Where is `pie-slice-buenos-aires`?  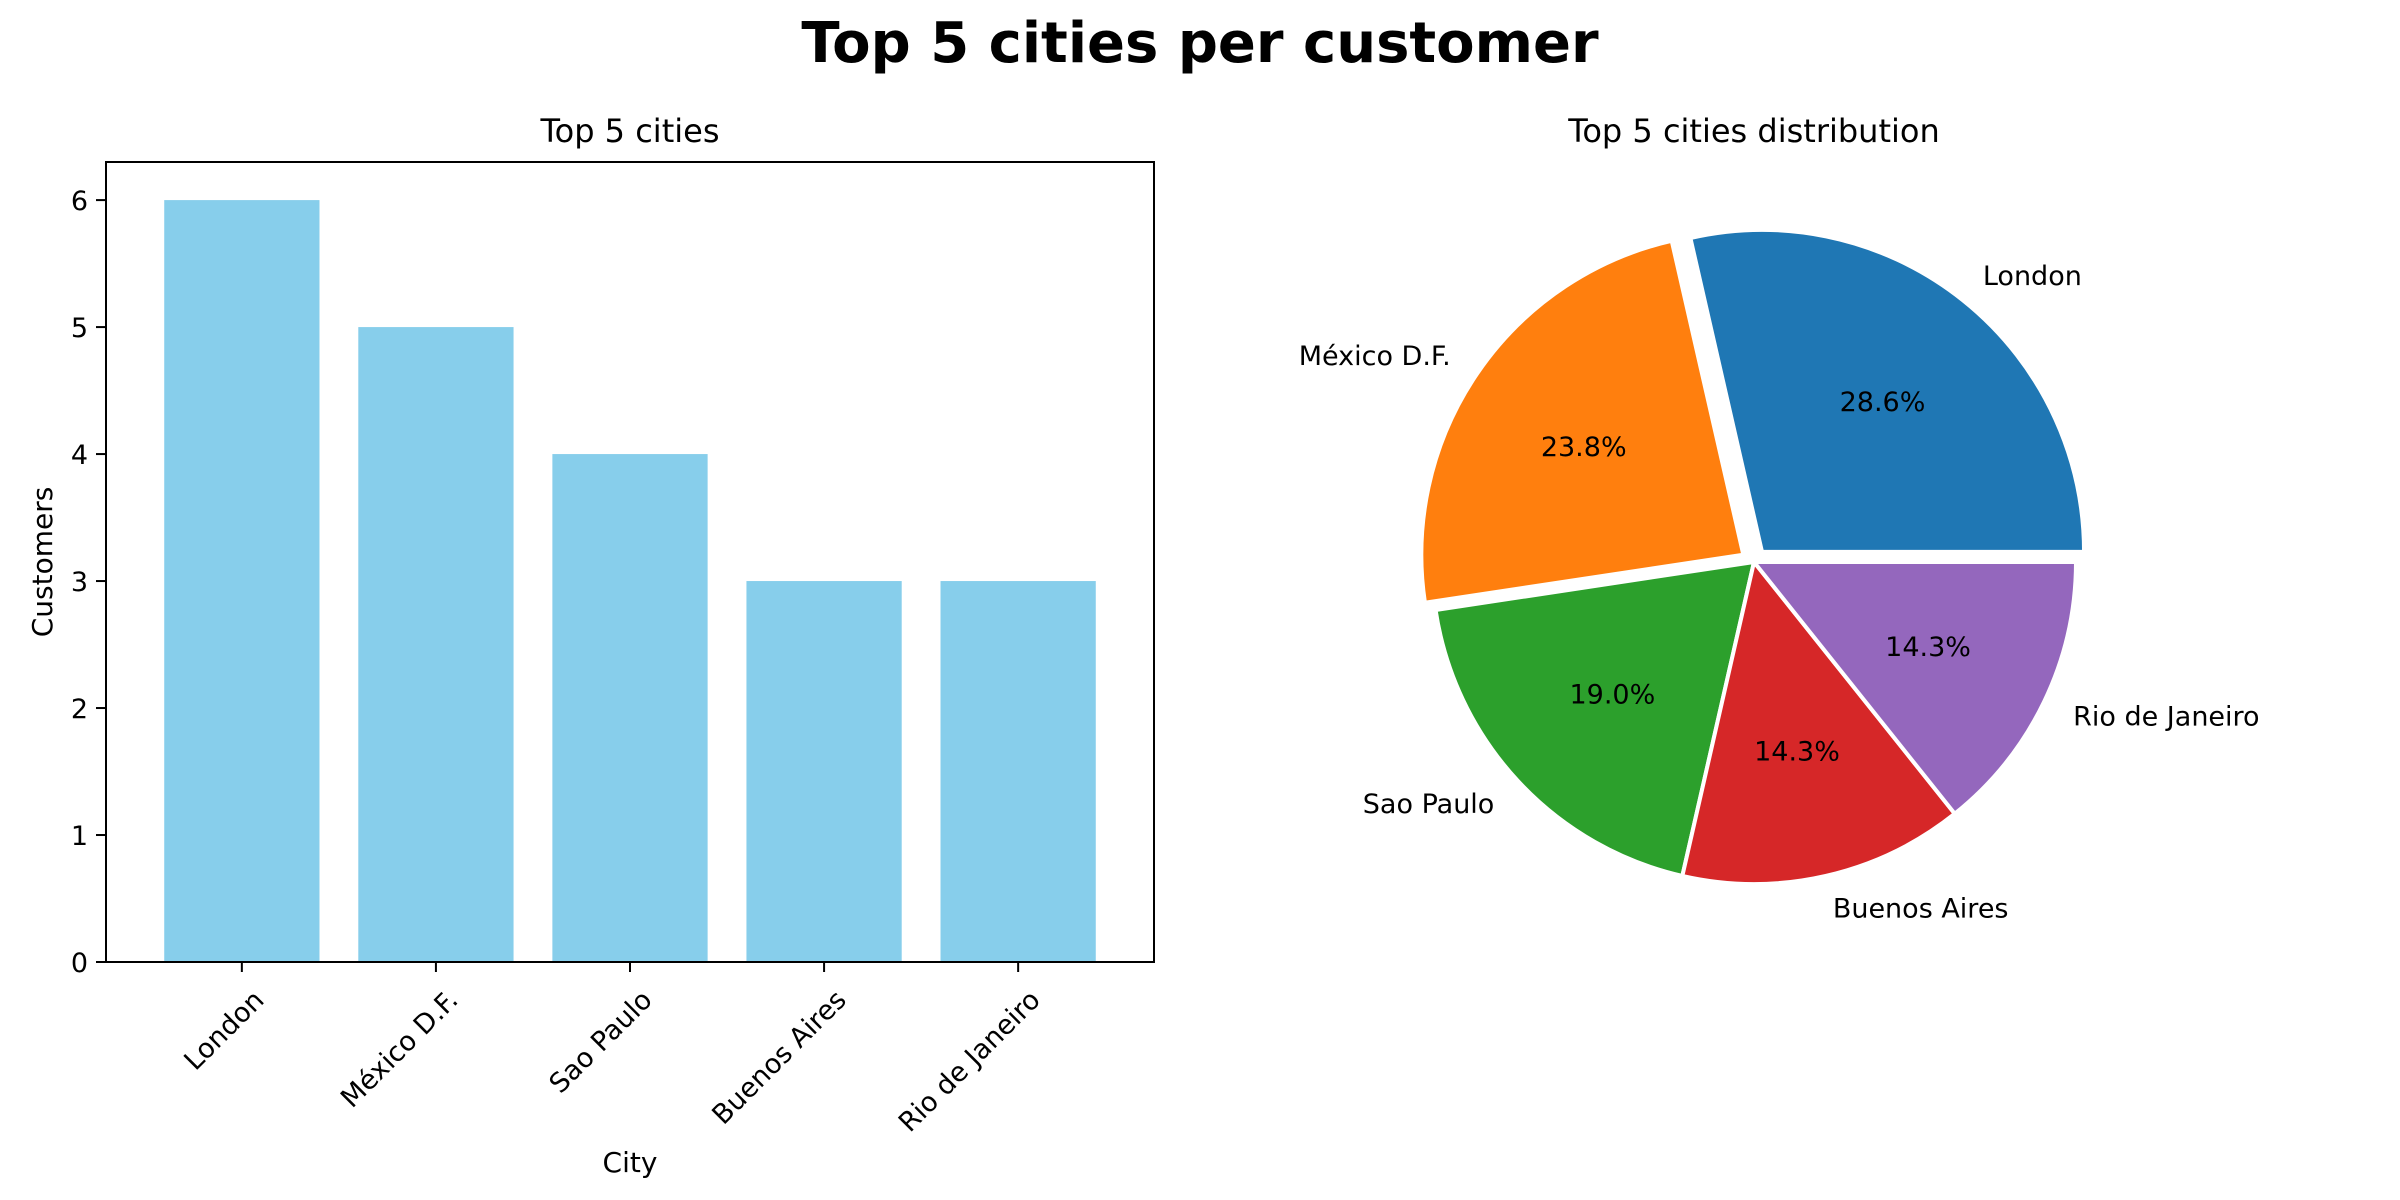 pie-slice-buenos-aires is located at coordinates (1818, 721).